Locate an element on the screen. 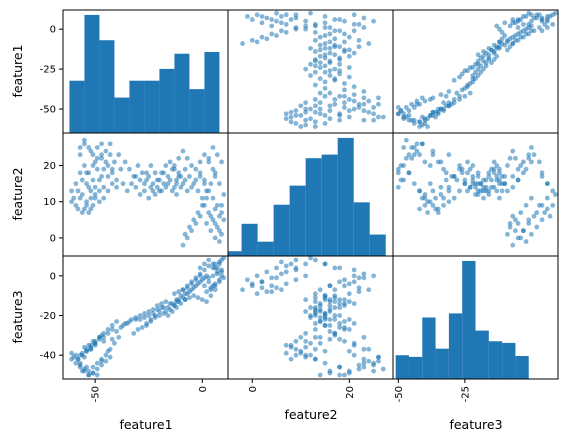 This screenshot has height=442, width=568. col-label-1: feature2 is located at coordinates (310, 414).